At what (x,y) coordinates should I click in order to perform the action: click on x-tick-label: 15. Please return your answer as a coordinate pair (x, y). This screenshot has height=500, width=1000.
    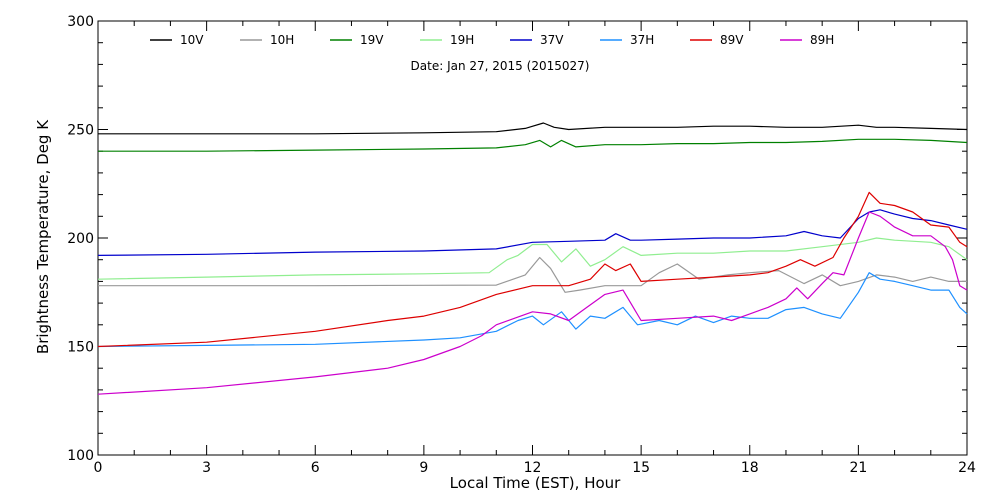
    Looking at the image, I should click on (641, 468).